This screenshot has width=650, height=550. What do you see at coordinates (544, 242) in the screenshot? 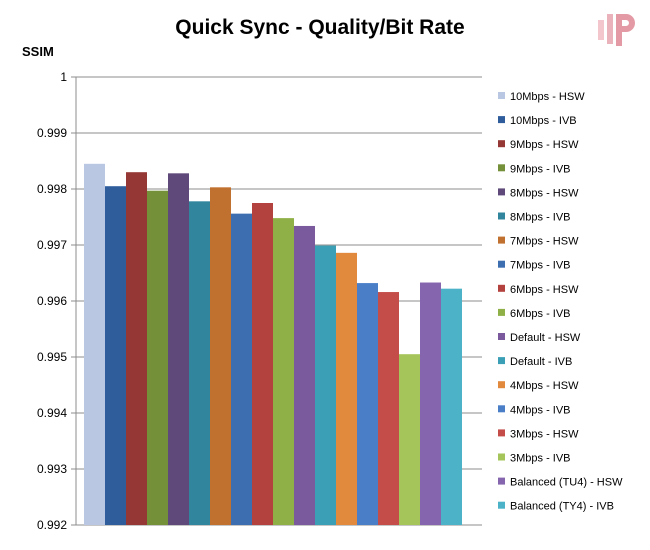
I see `legend-label: 7Mbps - HSW` at bounding box center [544, 242].